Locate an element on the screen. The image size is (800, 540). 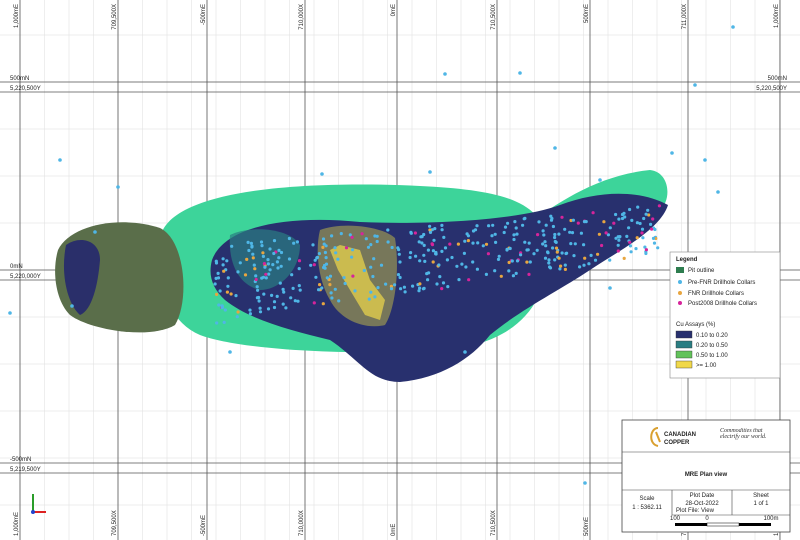
grid-label-top: 709,500X is located at coordinates (115, 17).